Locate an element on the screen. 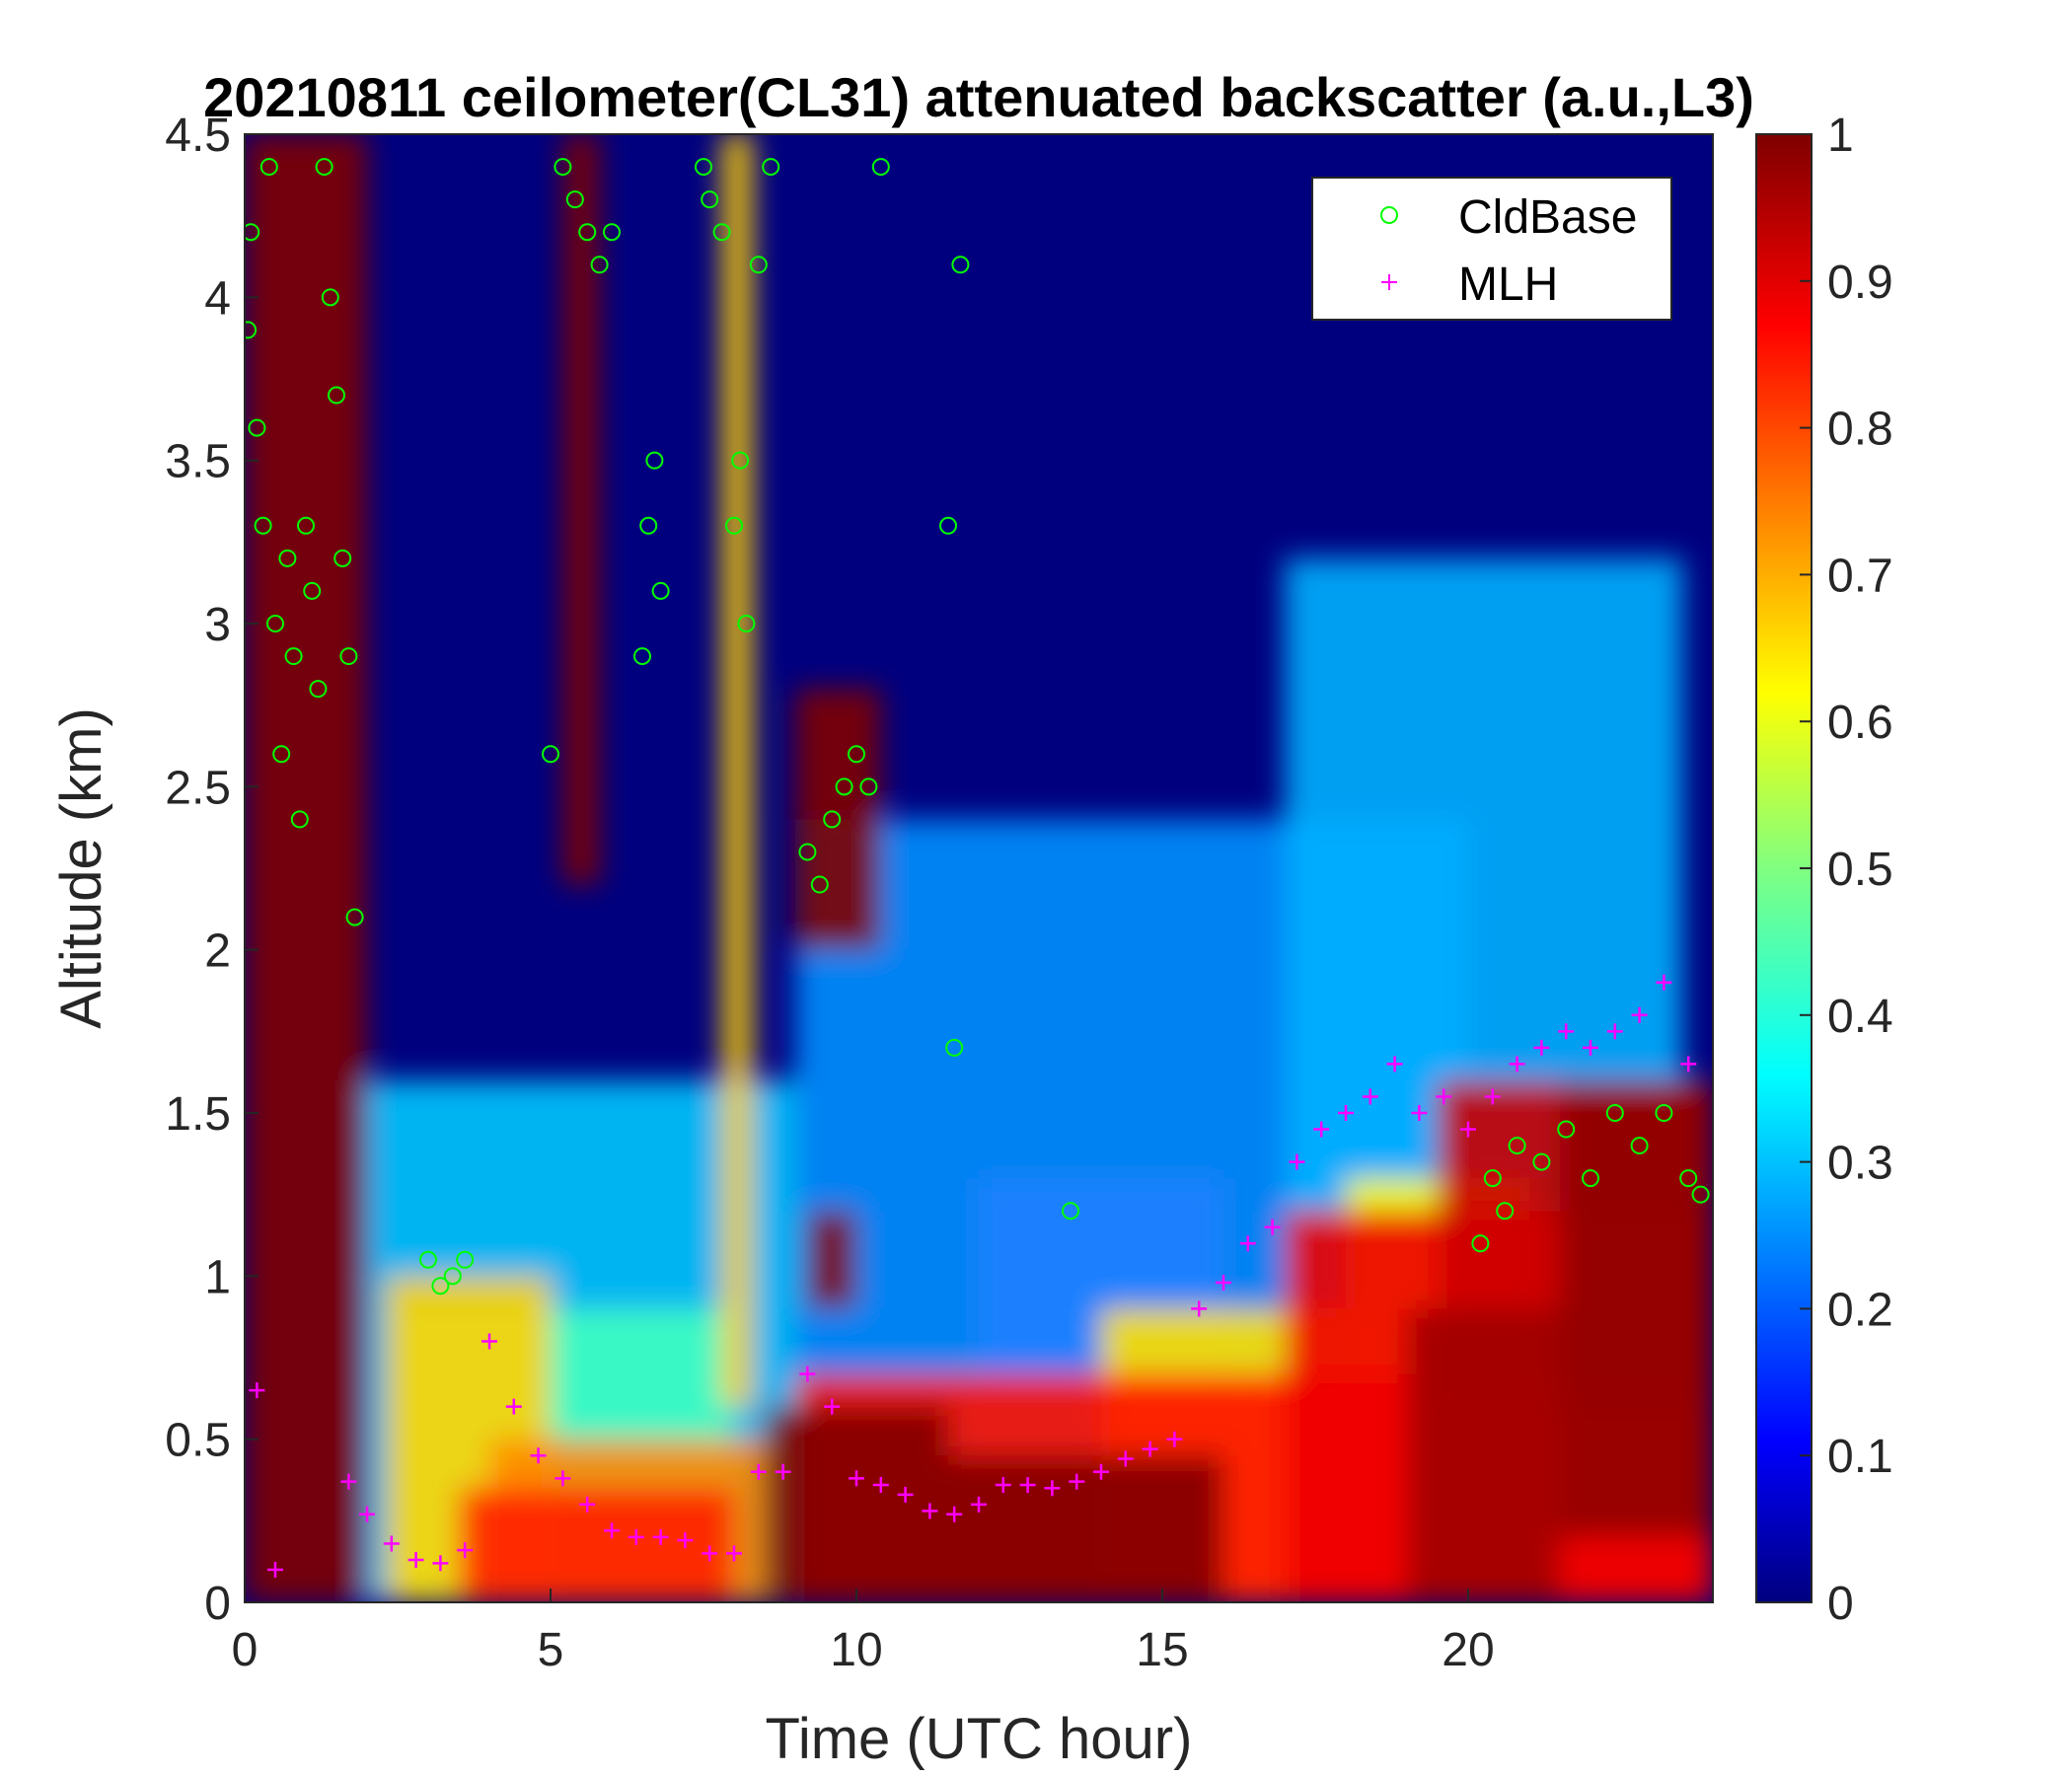  colorbar-ticks: 0 0.1 0.2 0.3 0.4 0.5 0.6 0.7 0.8 0.9 1 is located at coordinates (1847, 870).